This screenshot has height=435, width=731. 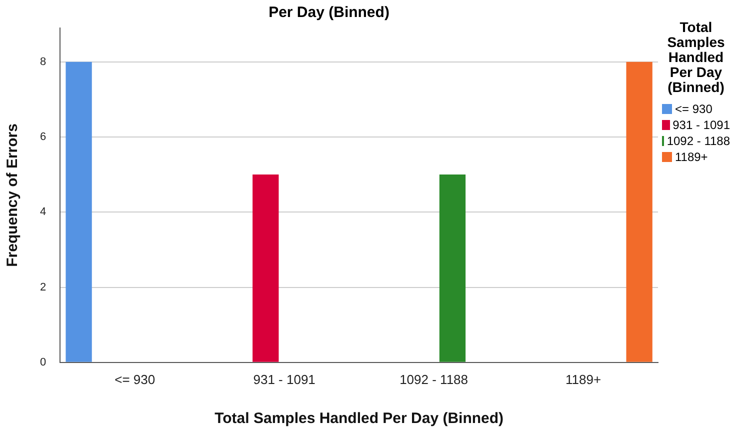 I want to click on legend-label: 1092 - 1188, so click(x=698, y=141).